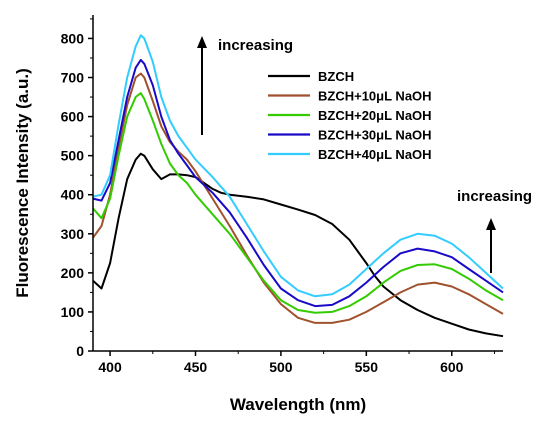  I want to click on legend-label-1: BZCH, so click(336, 76).